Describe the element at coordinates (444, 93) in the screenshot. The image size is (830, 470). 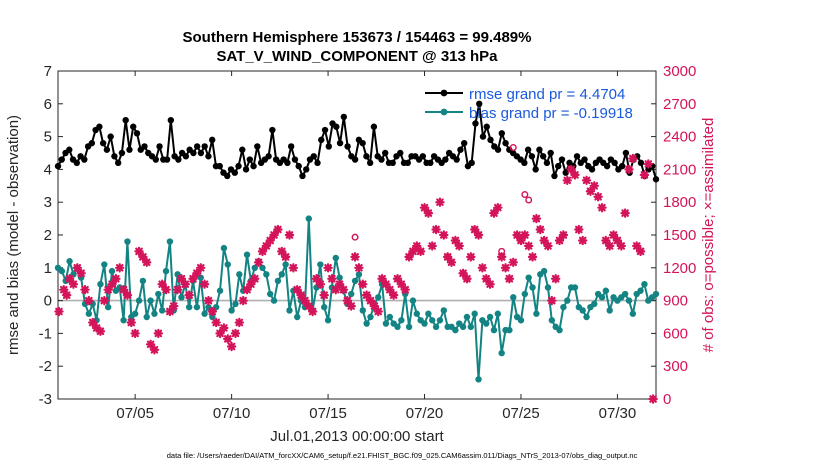
I see `legend-marker` at that location.